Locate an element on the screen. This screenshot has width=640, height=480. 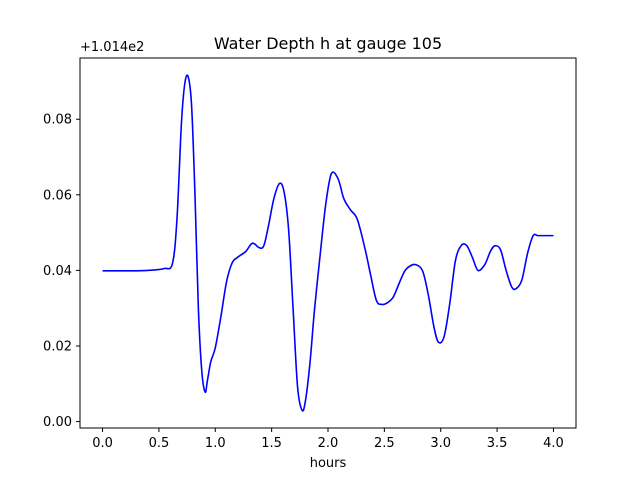
x-tick-label: 2.5 is located at coordinates (384, 443).